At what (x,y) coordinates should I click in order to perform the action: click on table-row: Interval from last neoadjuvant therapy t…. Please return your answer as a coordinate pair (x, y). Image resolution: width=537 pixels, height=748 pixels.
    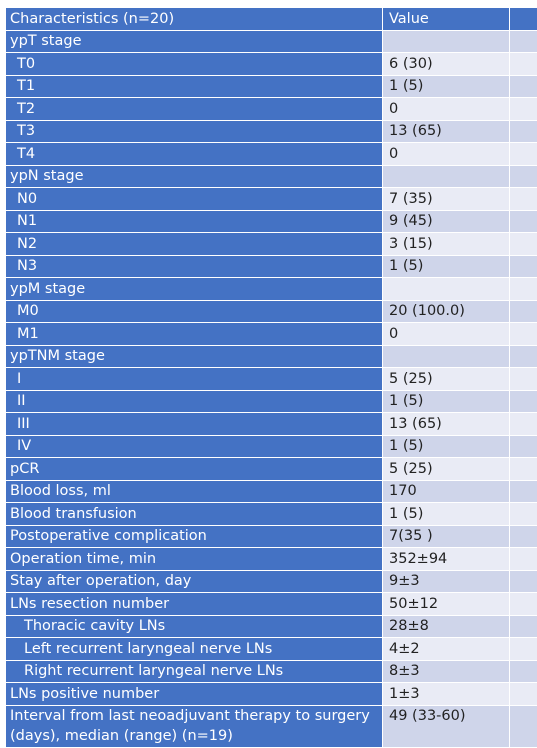
    Looking at the image, I should click on (271, 726).